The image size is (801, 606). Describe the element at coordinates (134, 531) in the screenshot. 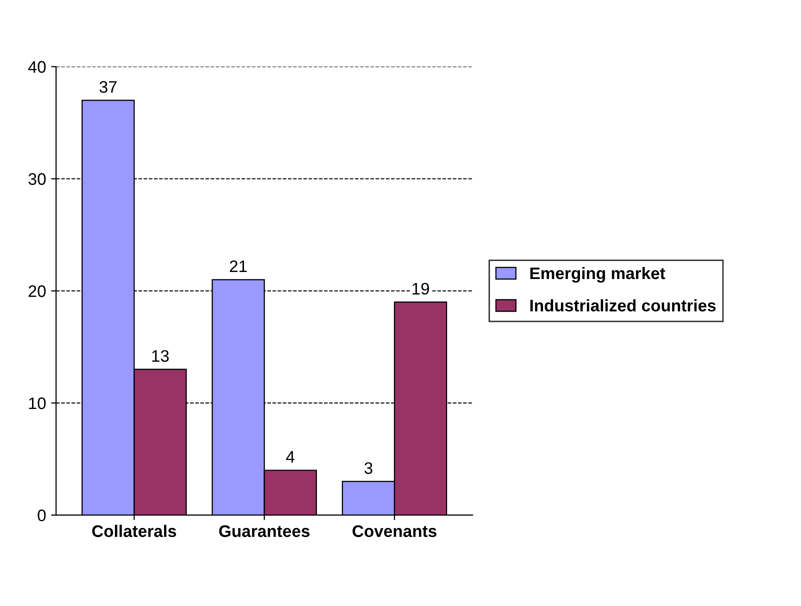

I see `x-tick-label: Collaterals` at that location.